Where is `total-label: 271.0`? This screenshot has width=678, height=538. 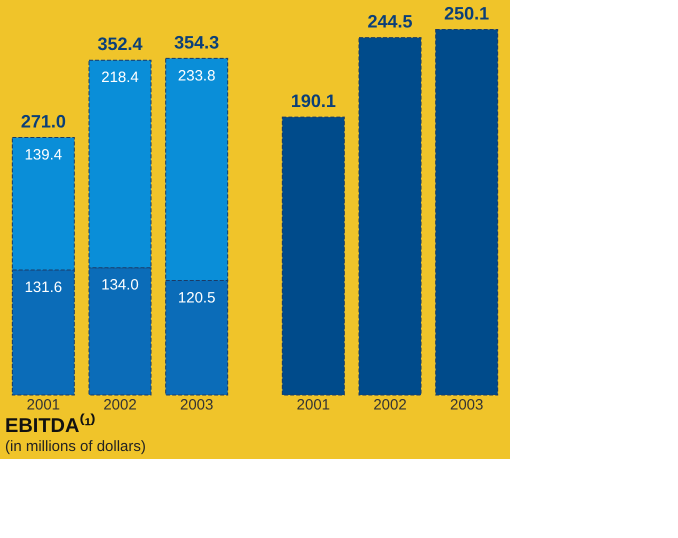 total-label: 271.0 is located at coordinates (43, 122).